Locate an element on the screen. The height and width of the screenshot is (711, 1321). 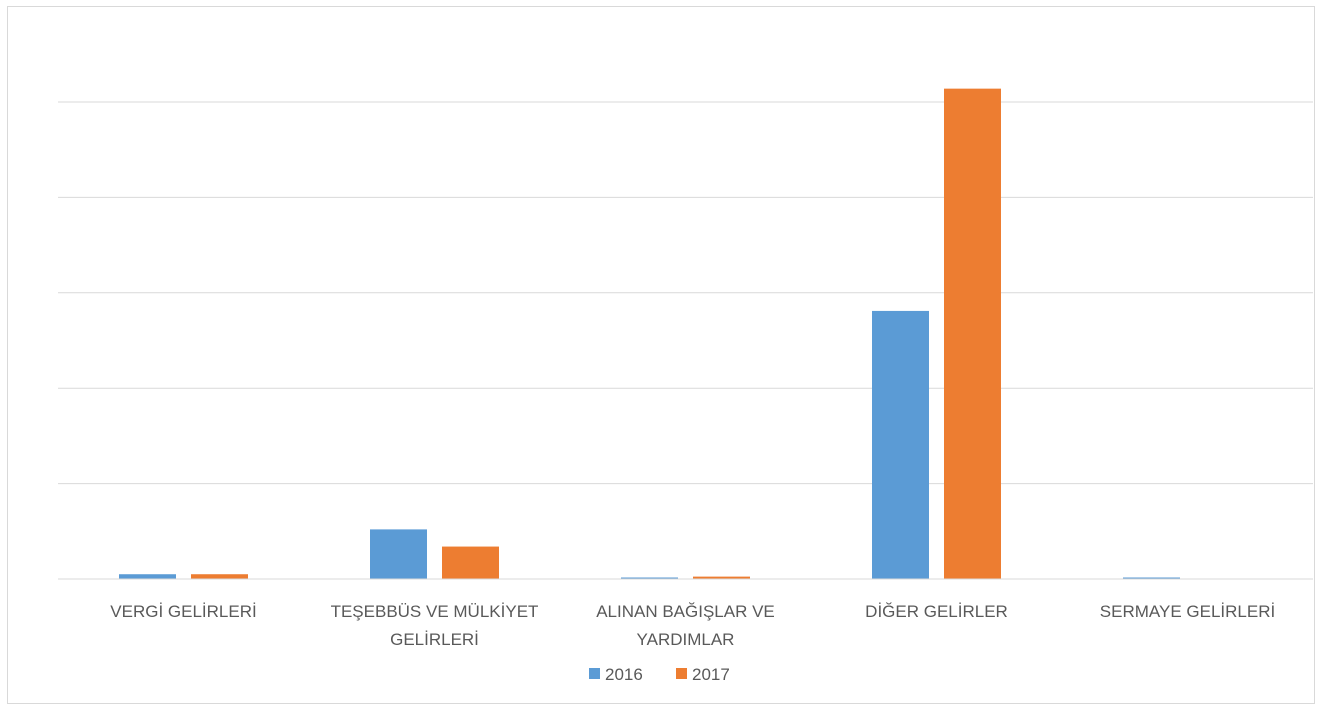
legend-swatch-2017 is located at coordinates (681, 673).